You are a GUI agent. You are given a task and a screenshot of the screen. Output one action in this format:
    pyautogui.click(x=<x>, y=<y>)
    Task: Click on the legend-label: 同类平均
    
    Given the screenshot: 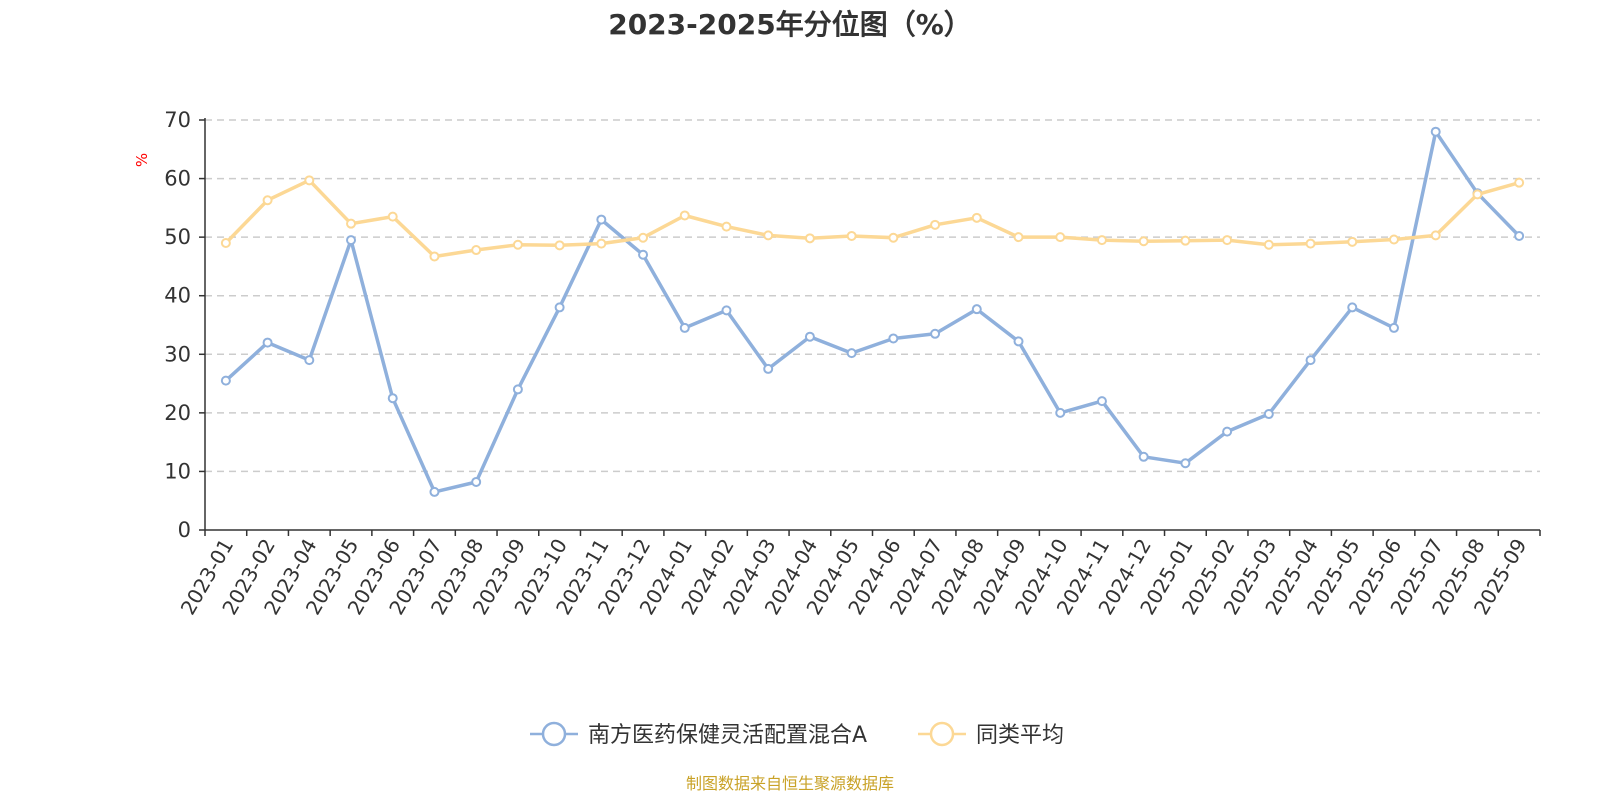 What is the action you would take?
    pyautogui.click(x=1020, y=735)
    